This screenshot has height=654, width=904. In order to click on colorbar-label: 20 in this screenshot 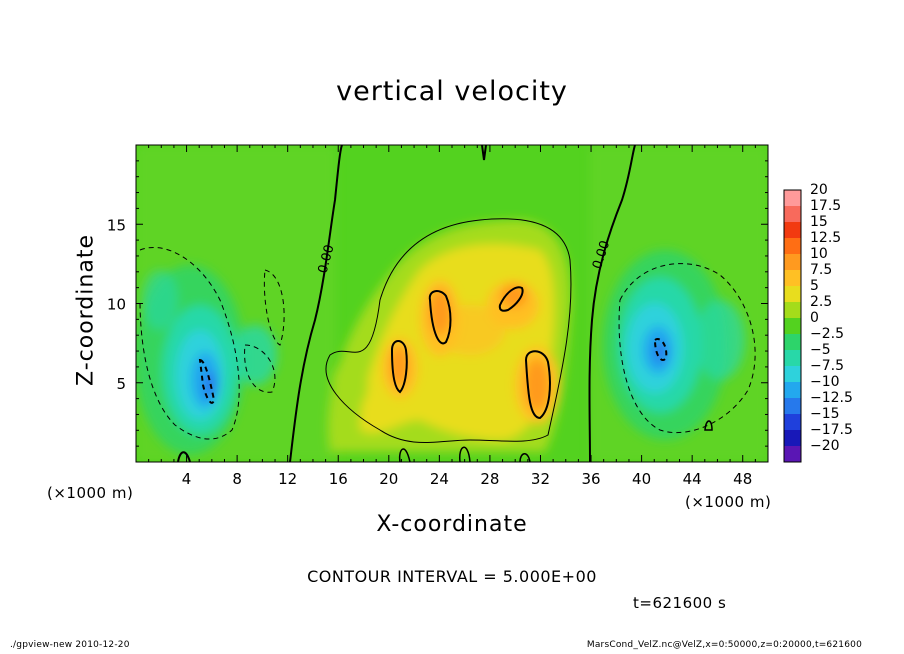, I will do `click(819, 190)`.